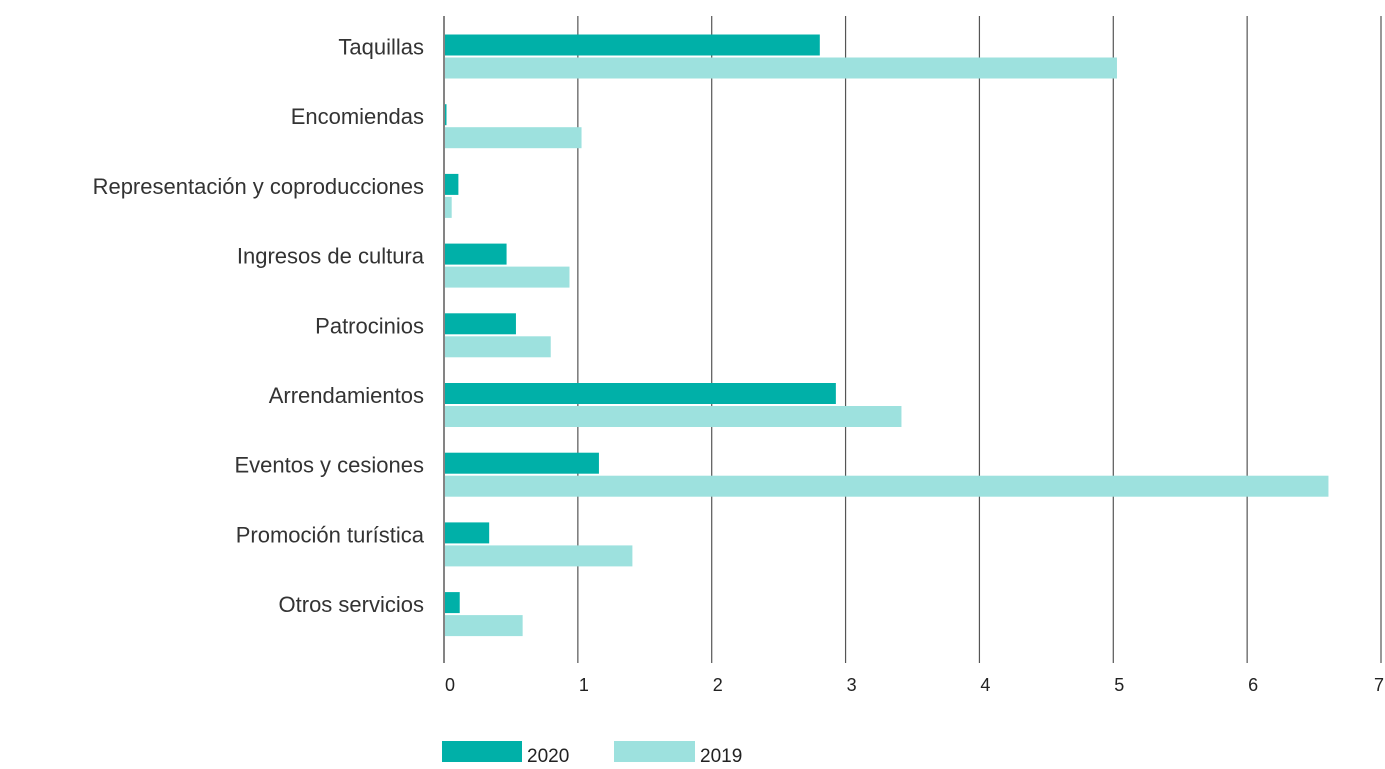  I want to click on legend-swatch-2019, so click(654, 751).